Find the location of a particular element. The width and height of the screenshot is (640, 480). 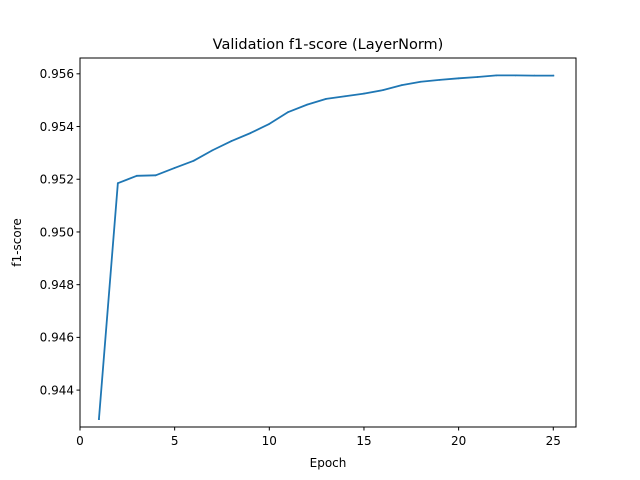

y-tick-label: 0.950 is located at coordinates (57, 232).